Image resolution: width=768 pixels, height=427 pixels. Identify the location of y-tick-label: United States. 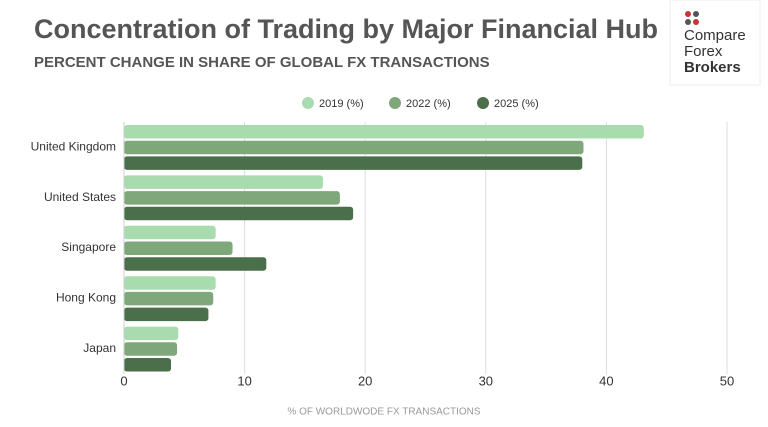
(80, 197).